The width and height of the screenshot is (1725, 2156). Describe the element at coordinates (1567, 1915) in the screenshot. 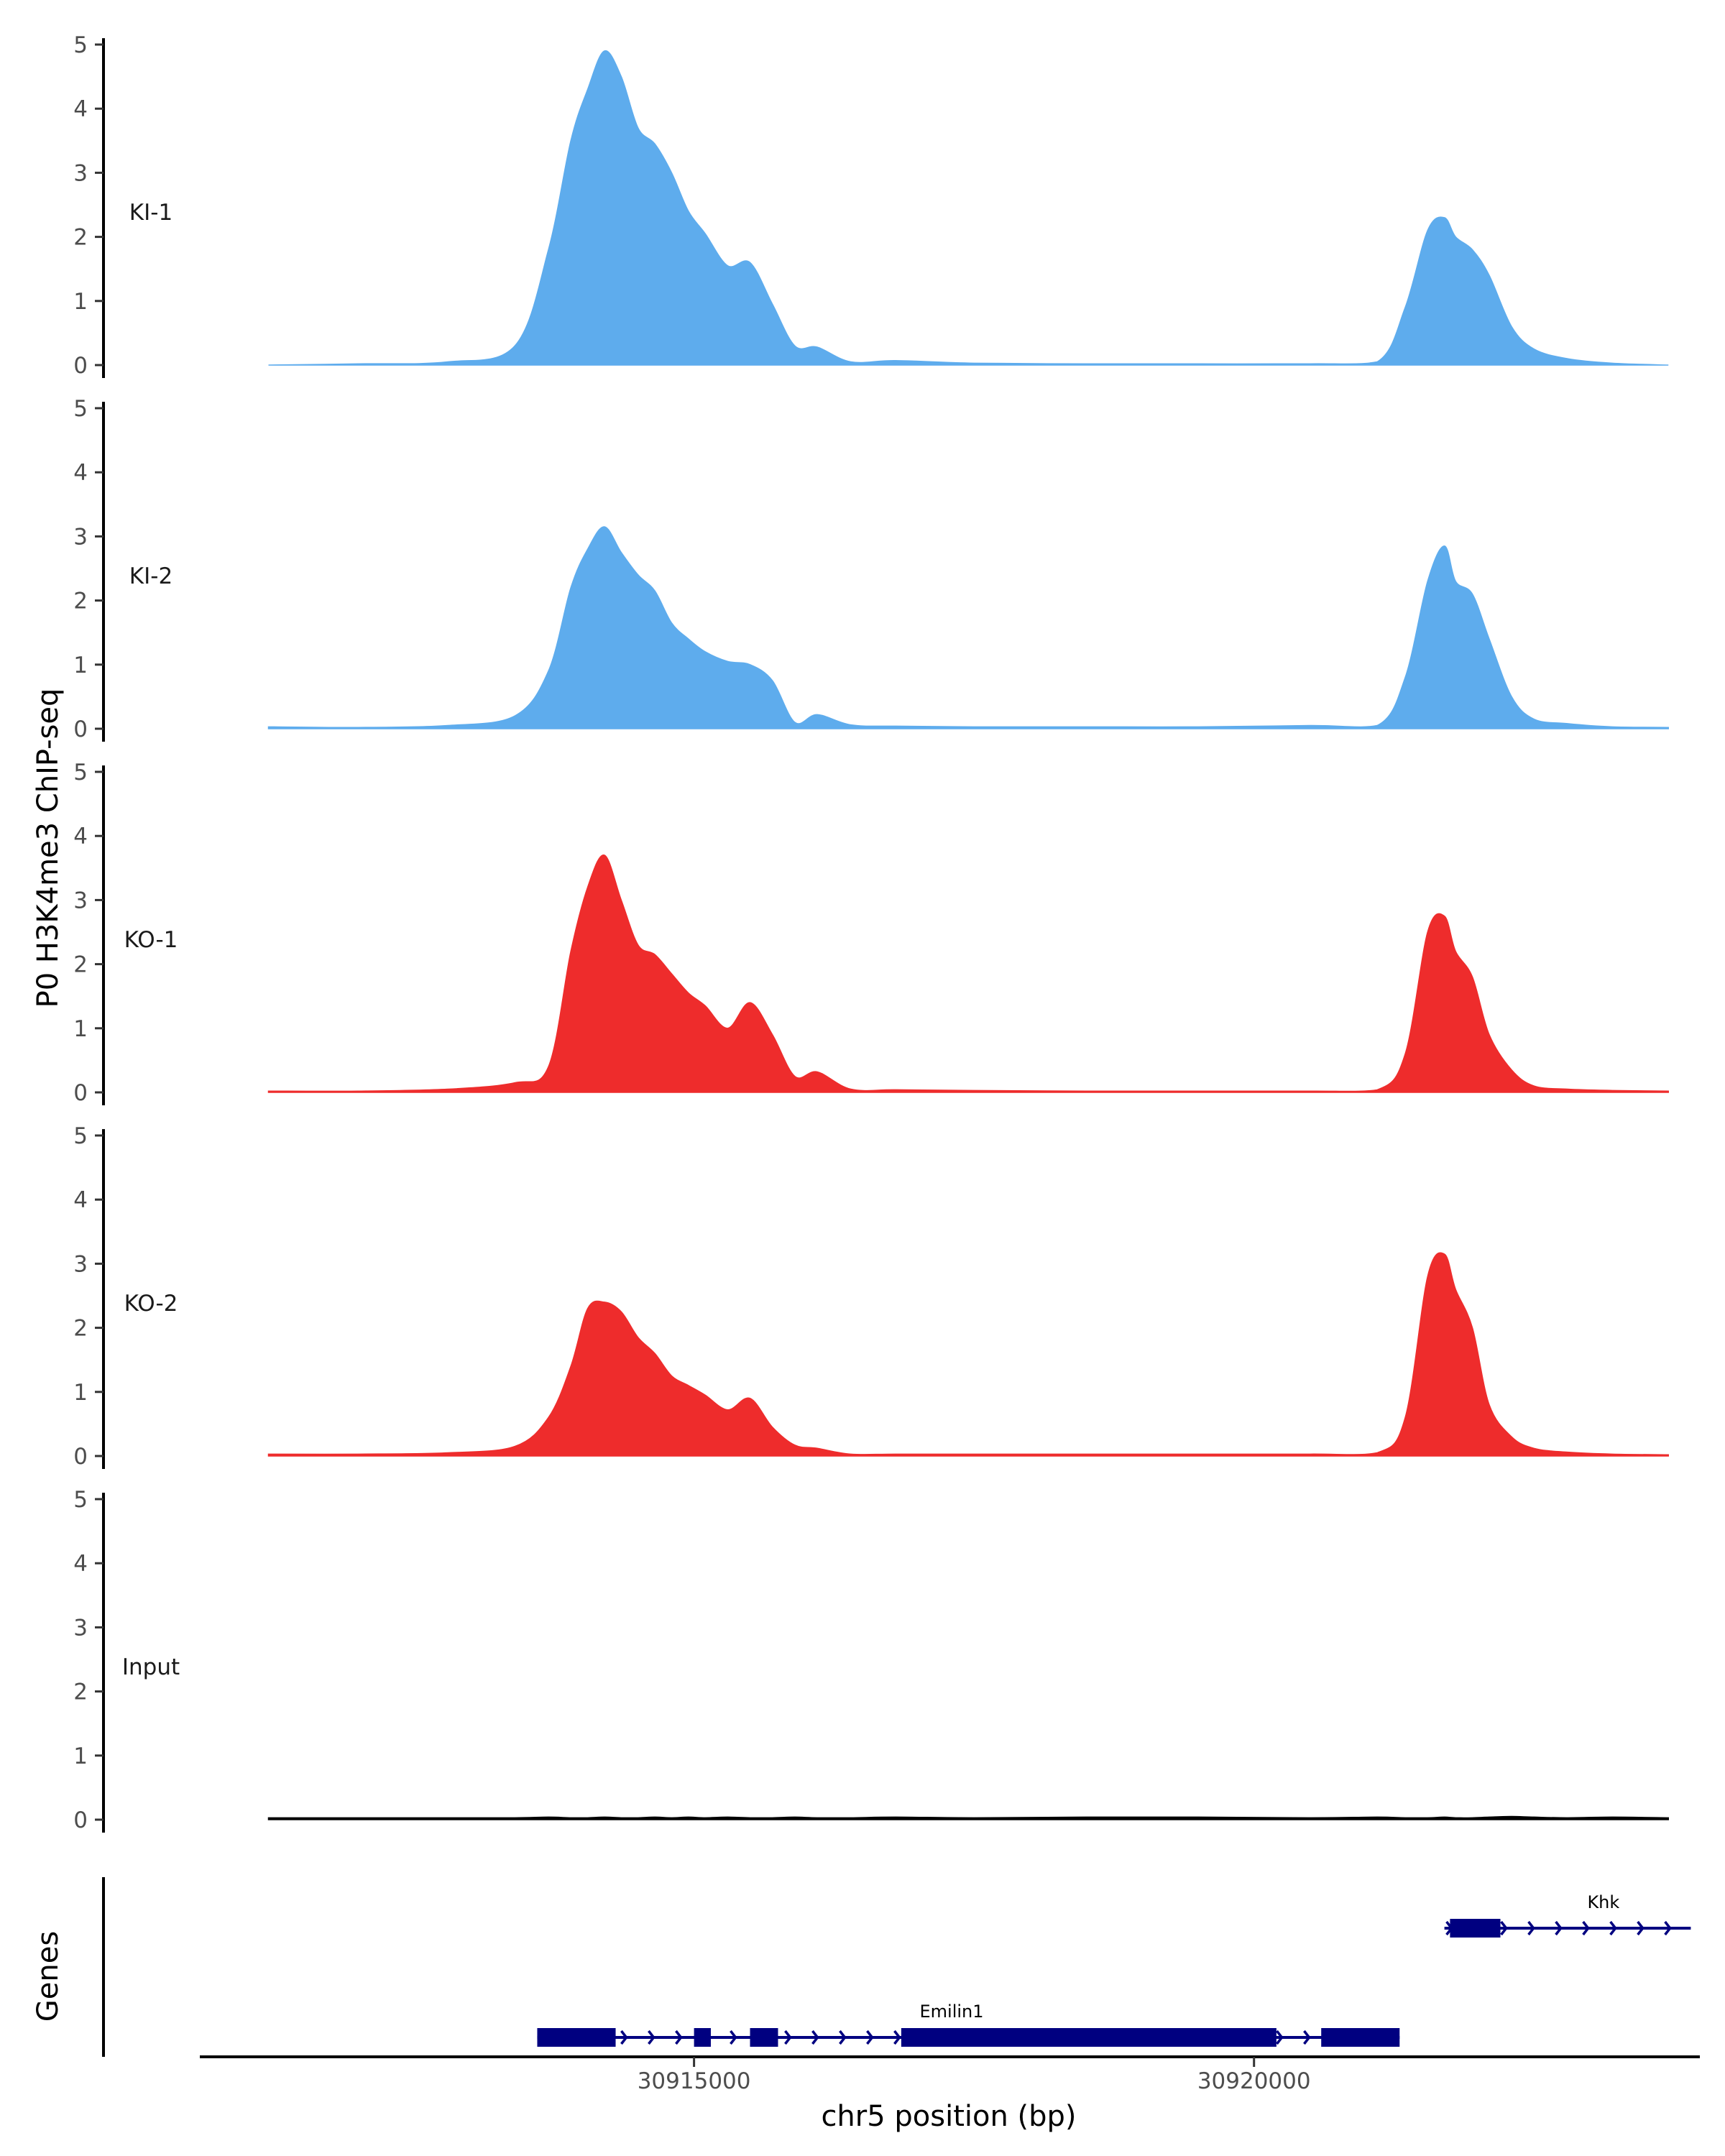

I see `gene-khk: Khk` at that location.